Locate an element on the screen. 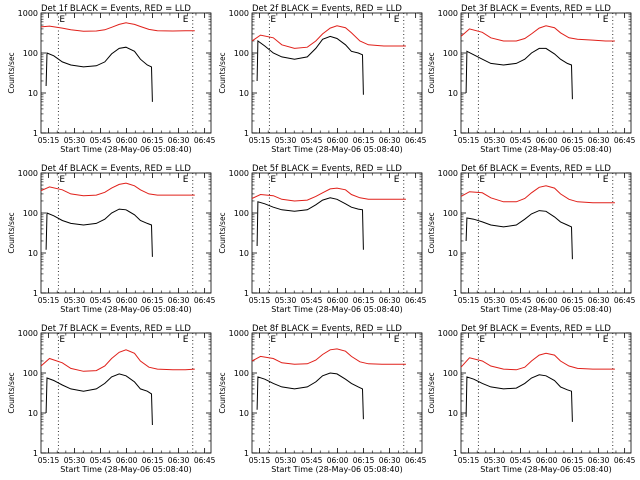 This screenshot has width=640, height=480. chart-title: Det 2f BLACK = Events, RED = LLD is located at coordinates (327, 9).